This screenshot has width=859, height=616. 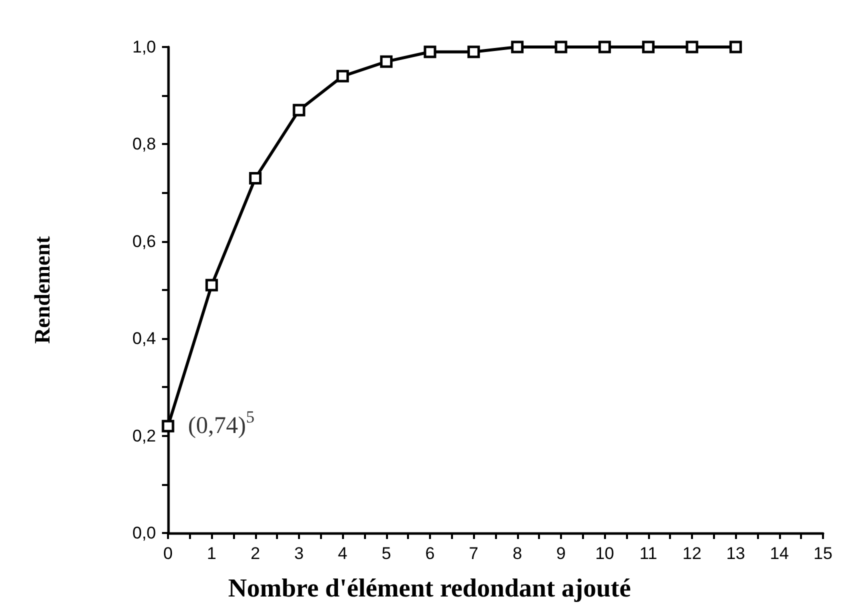 I want to click on y-axis-title: Rendement, so click(x=42, y=290).